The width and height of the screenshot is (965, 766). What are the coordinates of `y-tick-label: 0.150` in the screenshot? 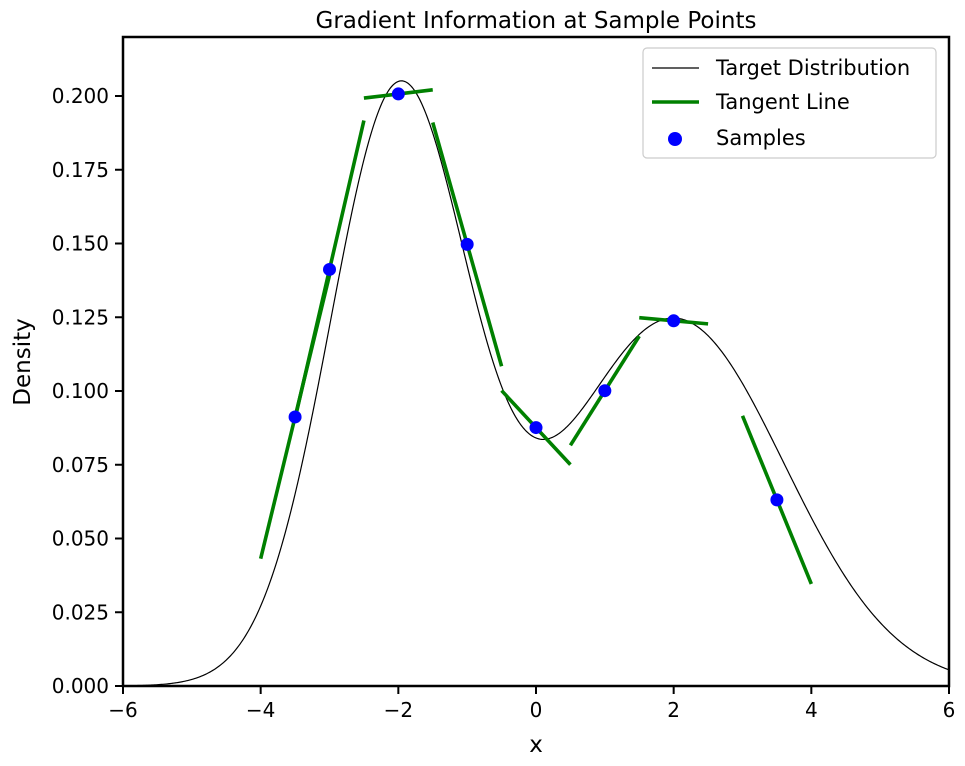 It's located at (80, 244).